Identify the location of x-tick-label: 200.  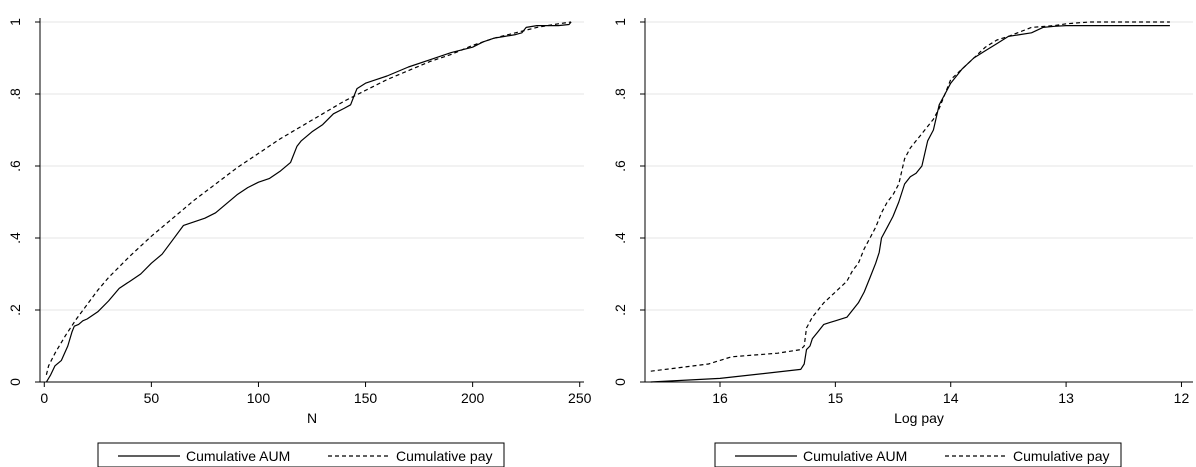
(473, 398).